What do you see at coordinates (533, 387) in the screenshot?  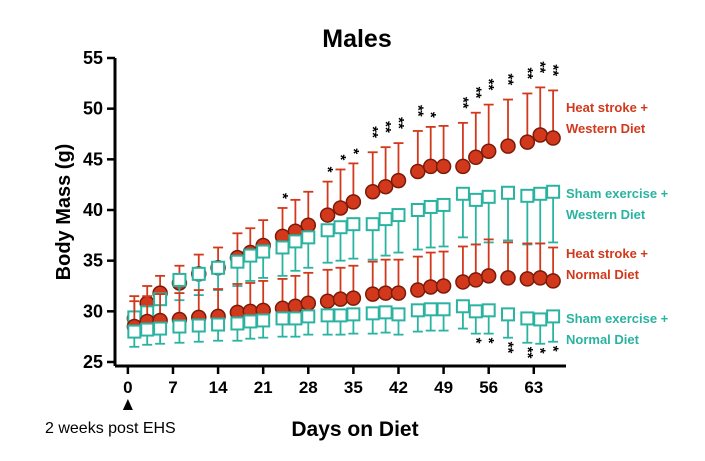 I see `x-tick-label: 63` at bounding box center [533, 387].